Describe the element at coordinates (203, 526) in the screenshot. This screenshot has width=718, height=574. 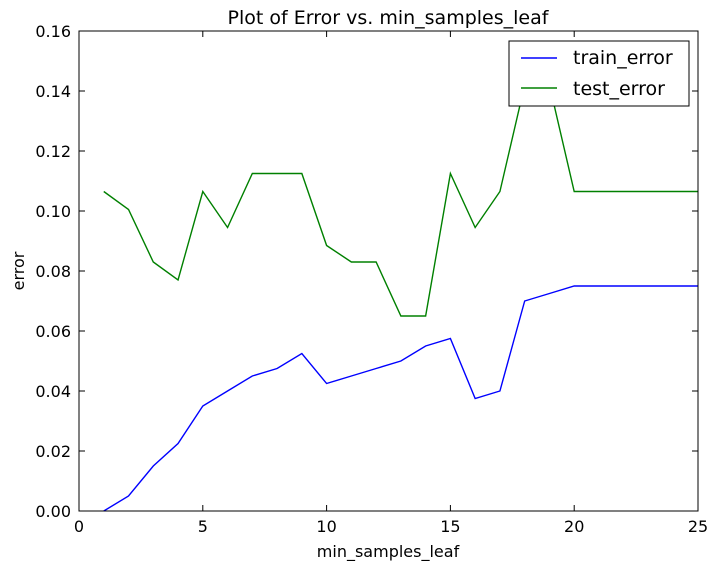
I see `x-tick-label-5: 5` at that location.